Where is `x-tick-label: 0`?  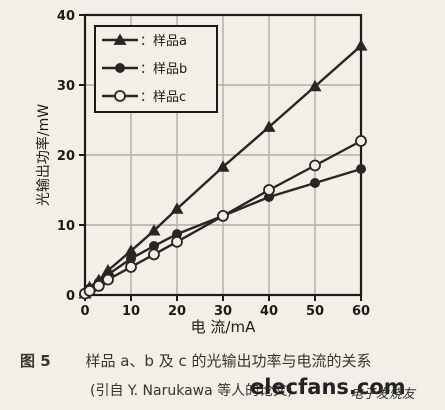 x-tick-label: 0 is located at coordinates (84, 311).